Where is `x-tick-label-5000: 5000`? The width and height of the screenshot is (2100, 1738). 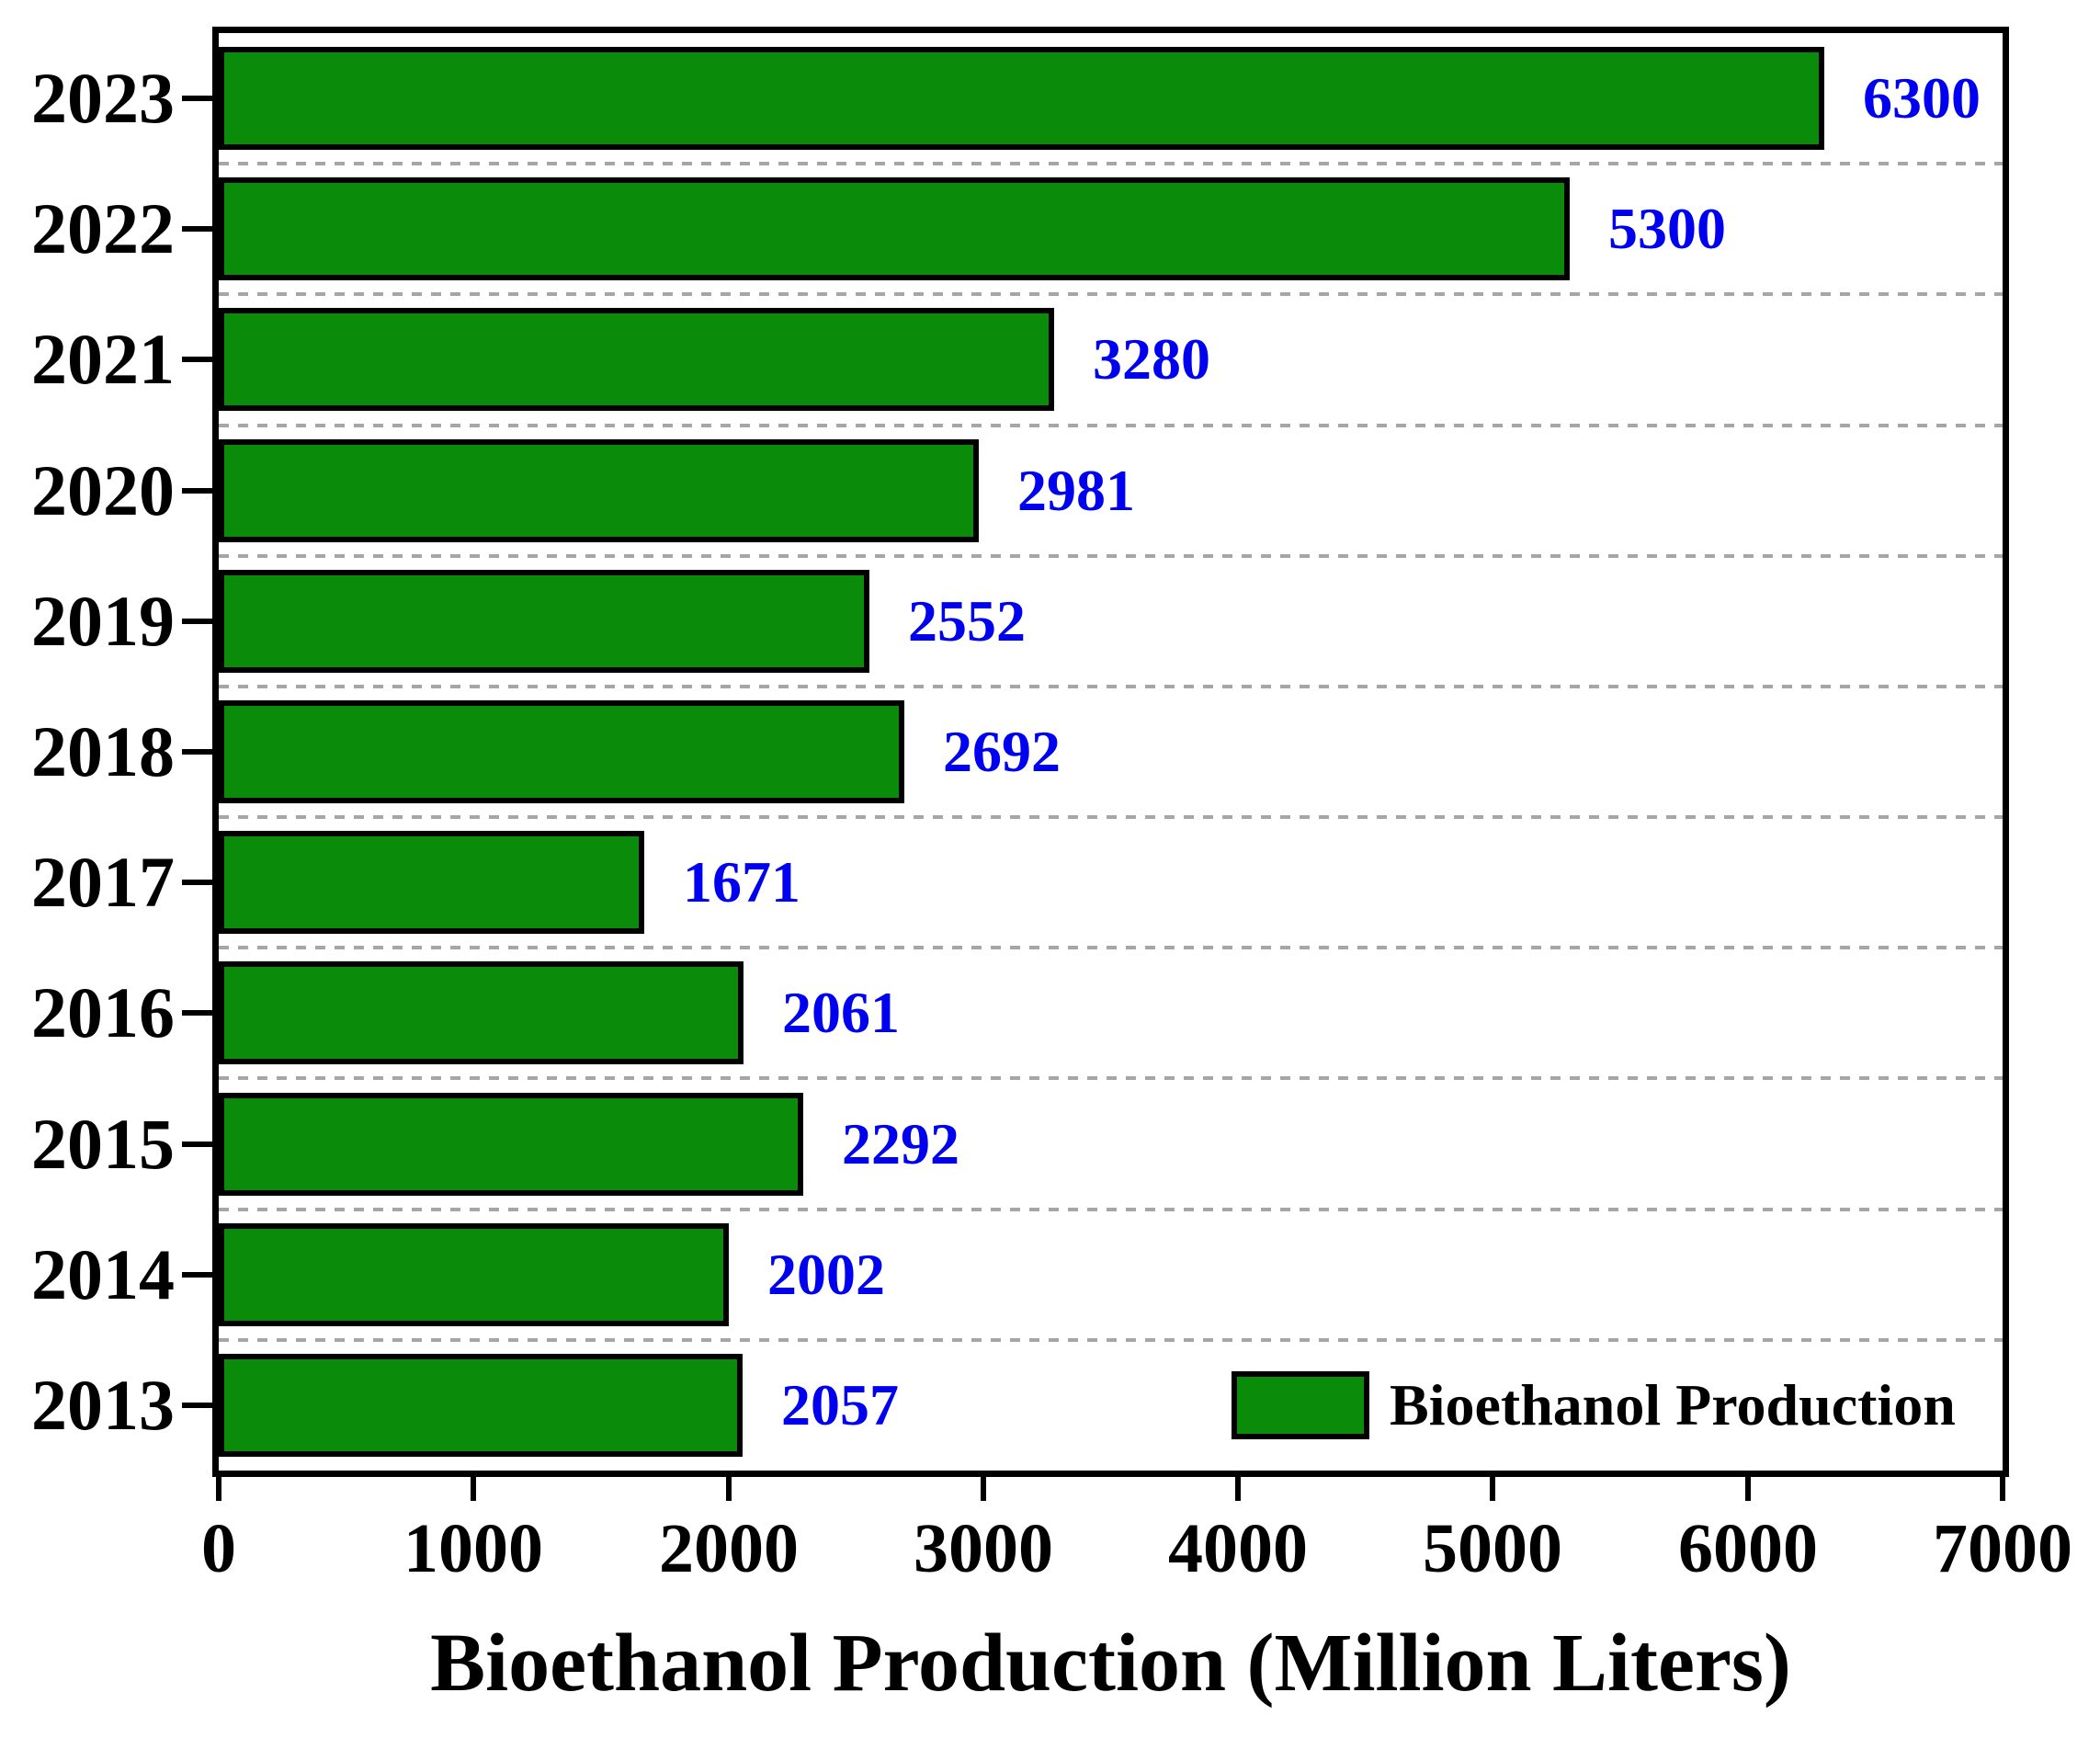
x-tick-label-5000: 5000 is located at coordinates (1492, 1548).